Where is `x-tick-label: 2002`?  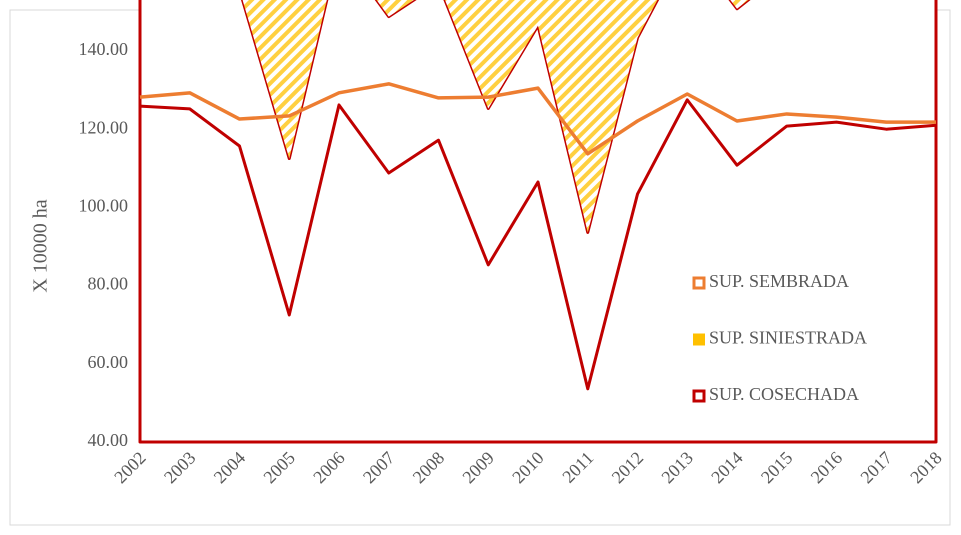 x-tick-label: 2002 is located at coordinates (130, 468).